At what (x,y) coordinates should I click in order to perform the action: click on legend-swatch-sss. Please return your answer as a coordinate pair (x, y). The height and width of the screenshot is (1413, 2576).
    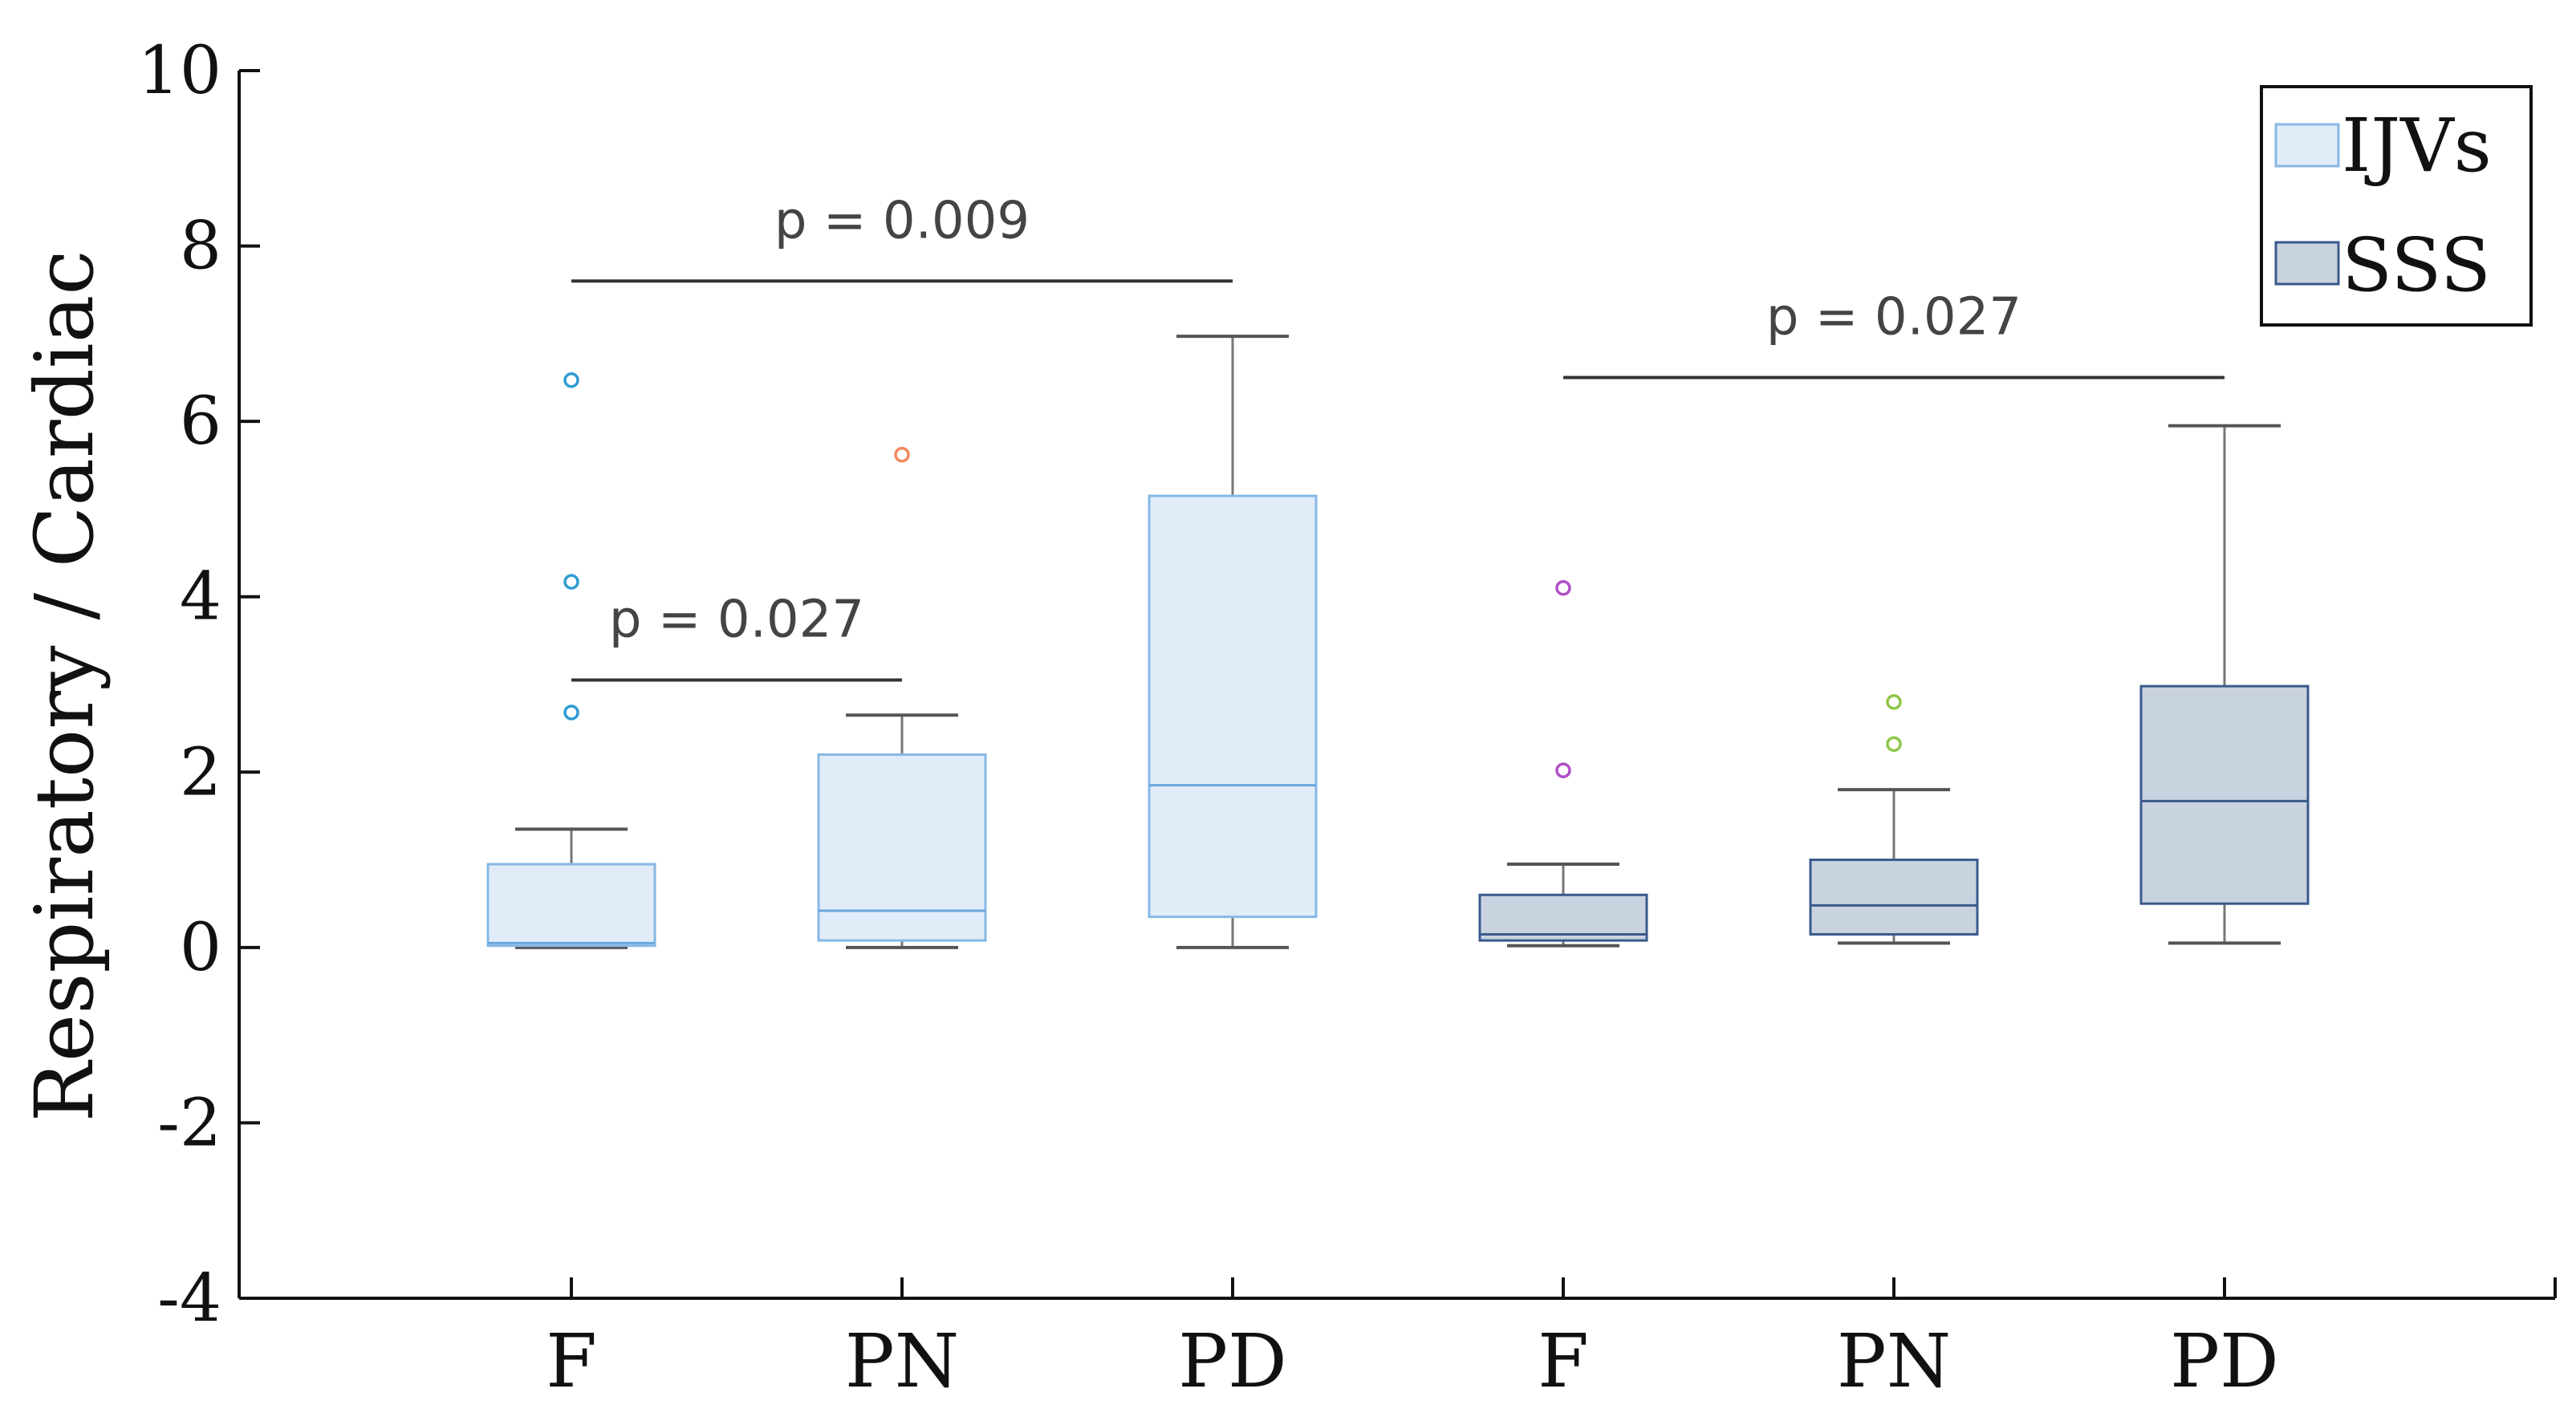
    Looking at the image, I should click on (2307, 263).